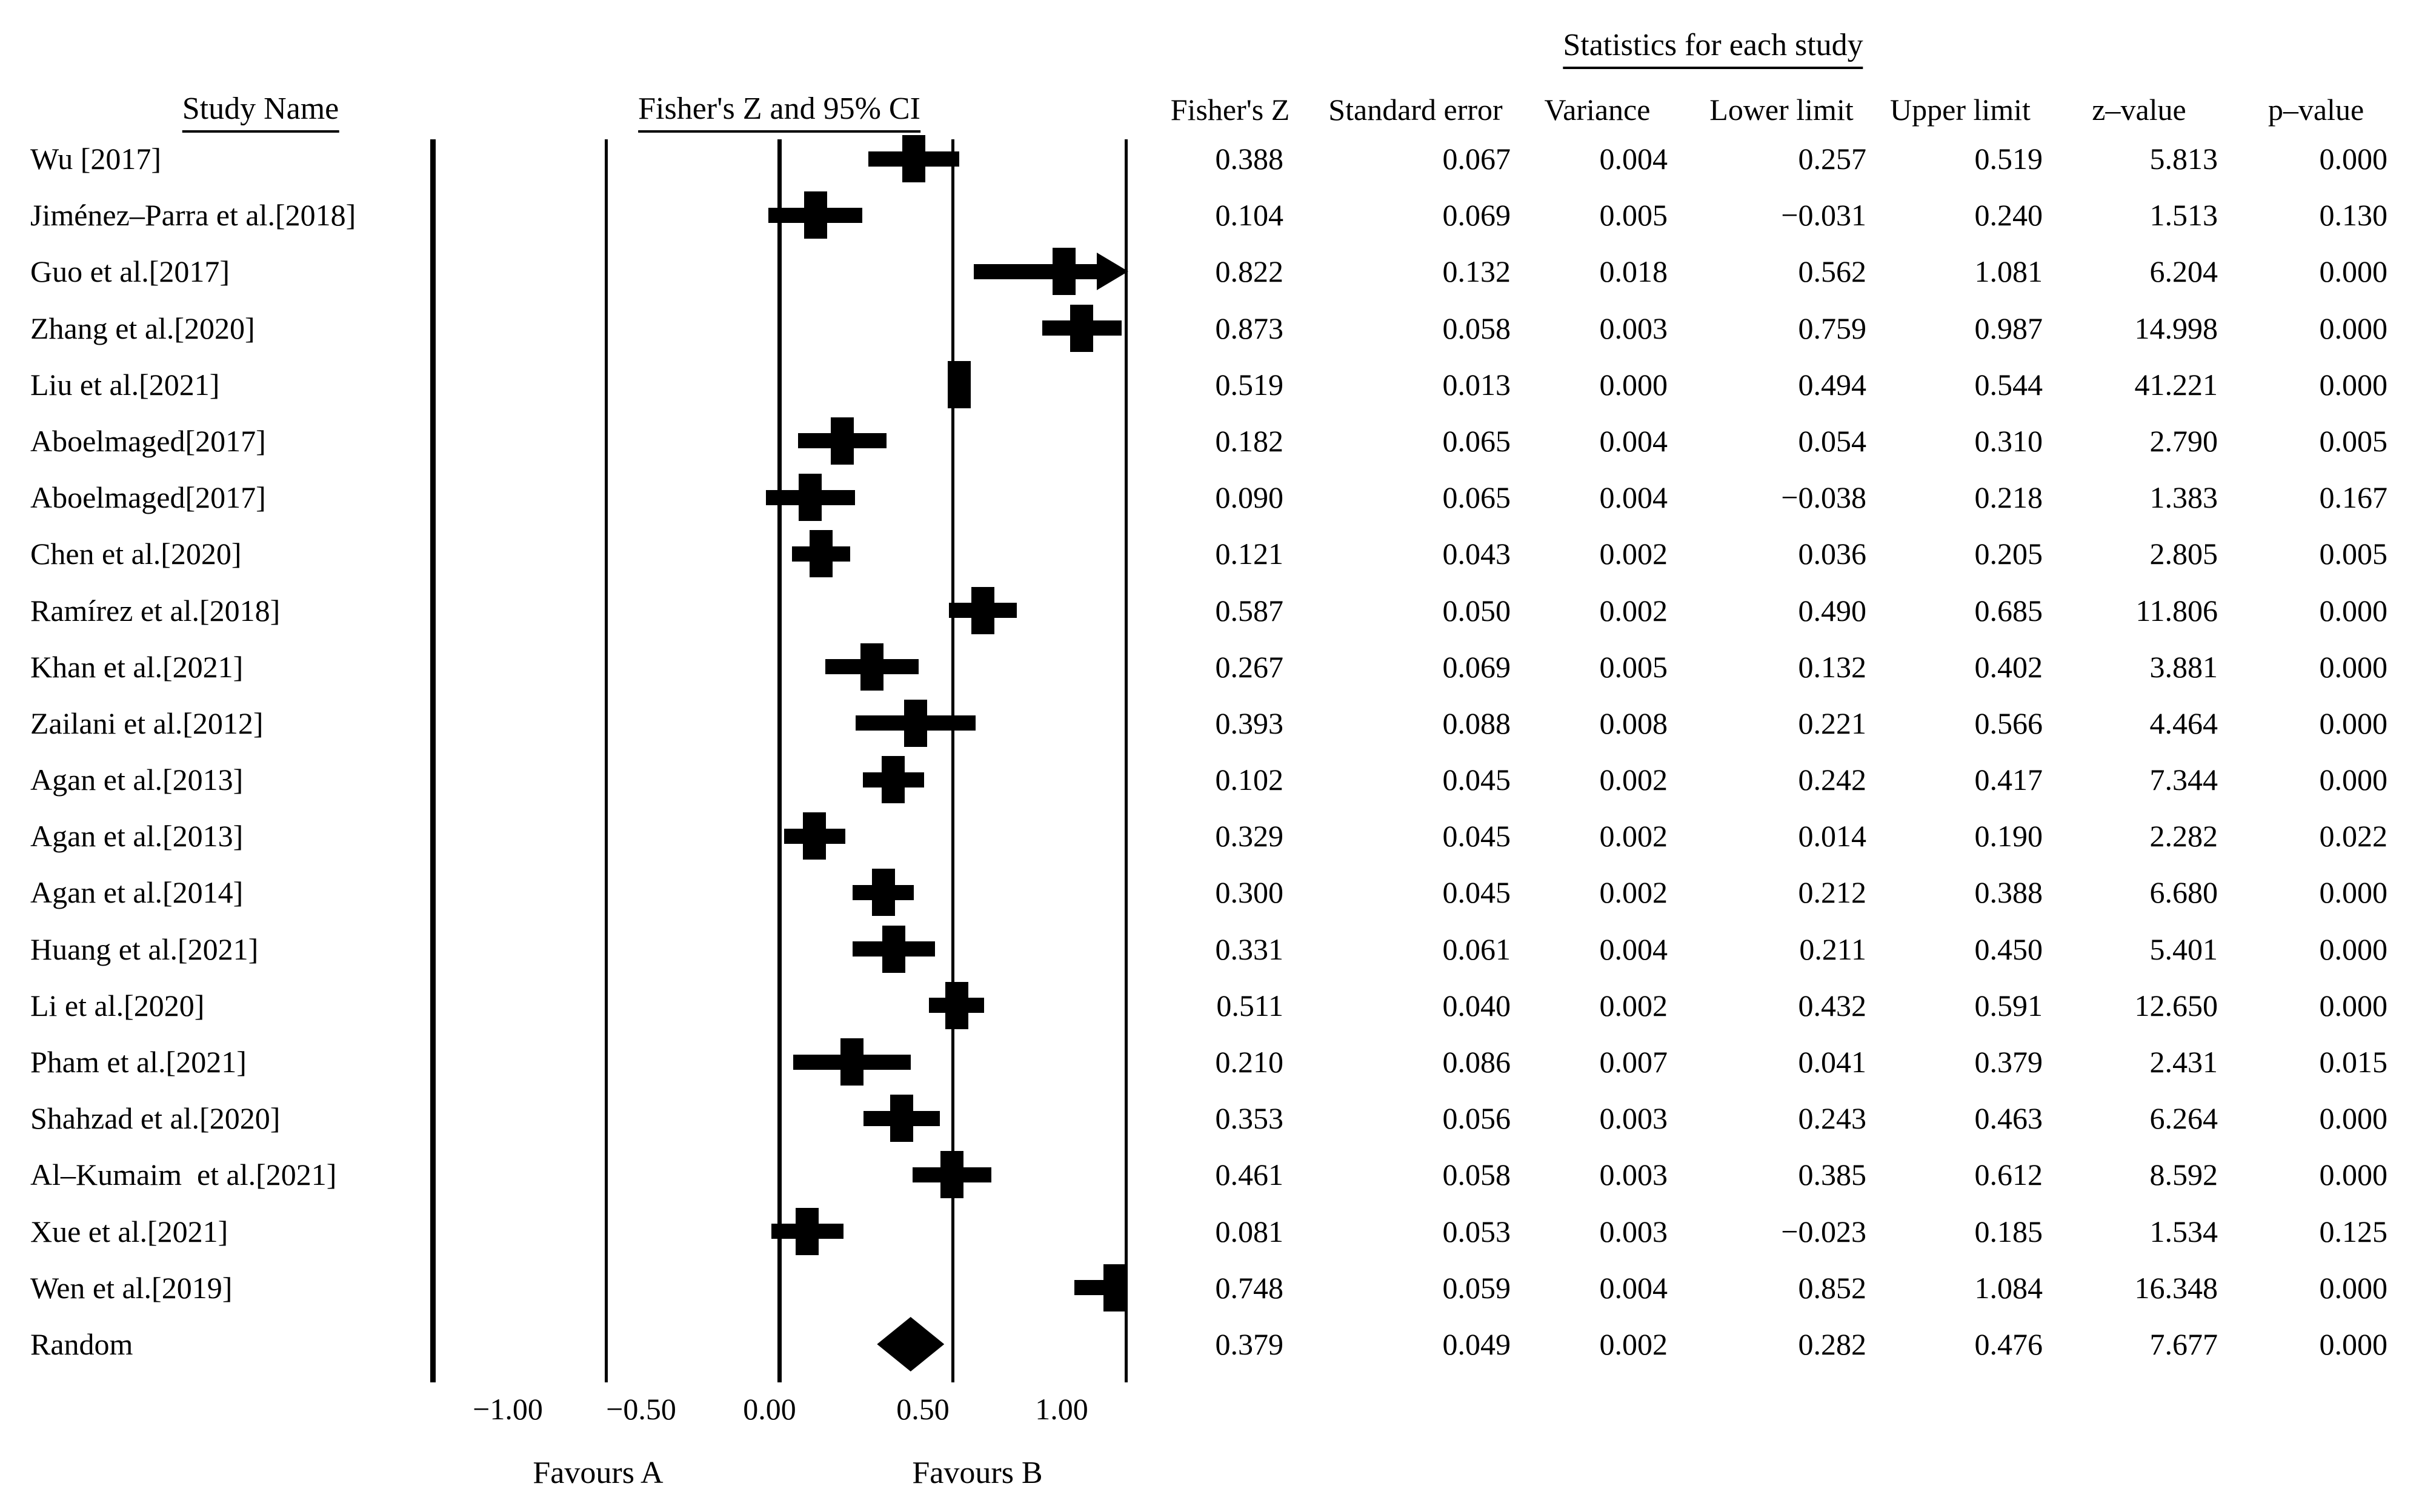  What do you see at coordinates (1832, 836) in the screenshot?
I see `stat-value-cell: 0.014` at bounding box center [1832, 836].